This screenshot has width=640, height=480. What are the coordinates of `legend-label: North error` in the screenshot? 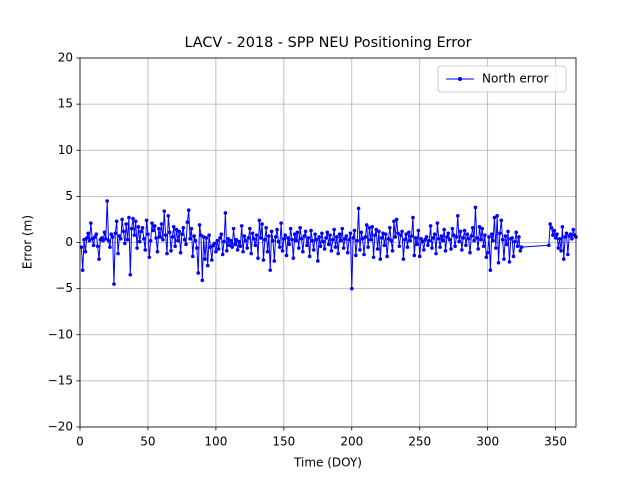 It's located at (515, 79).